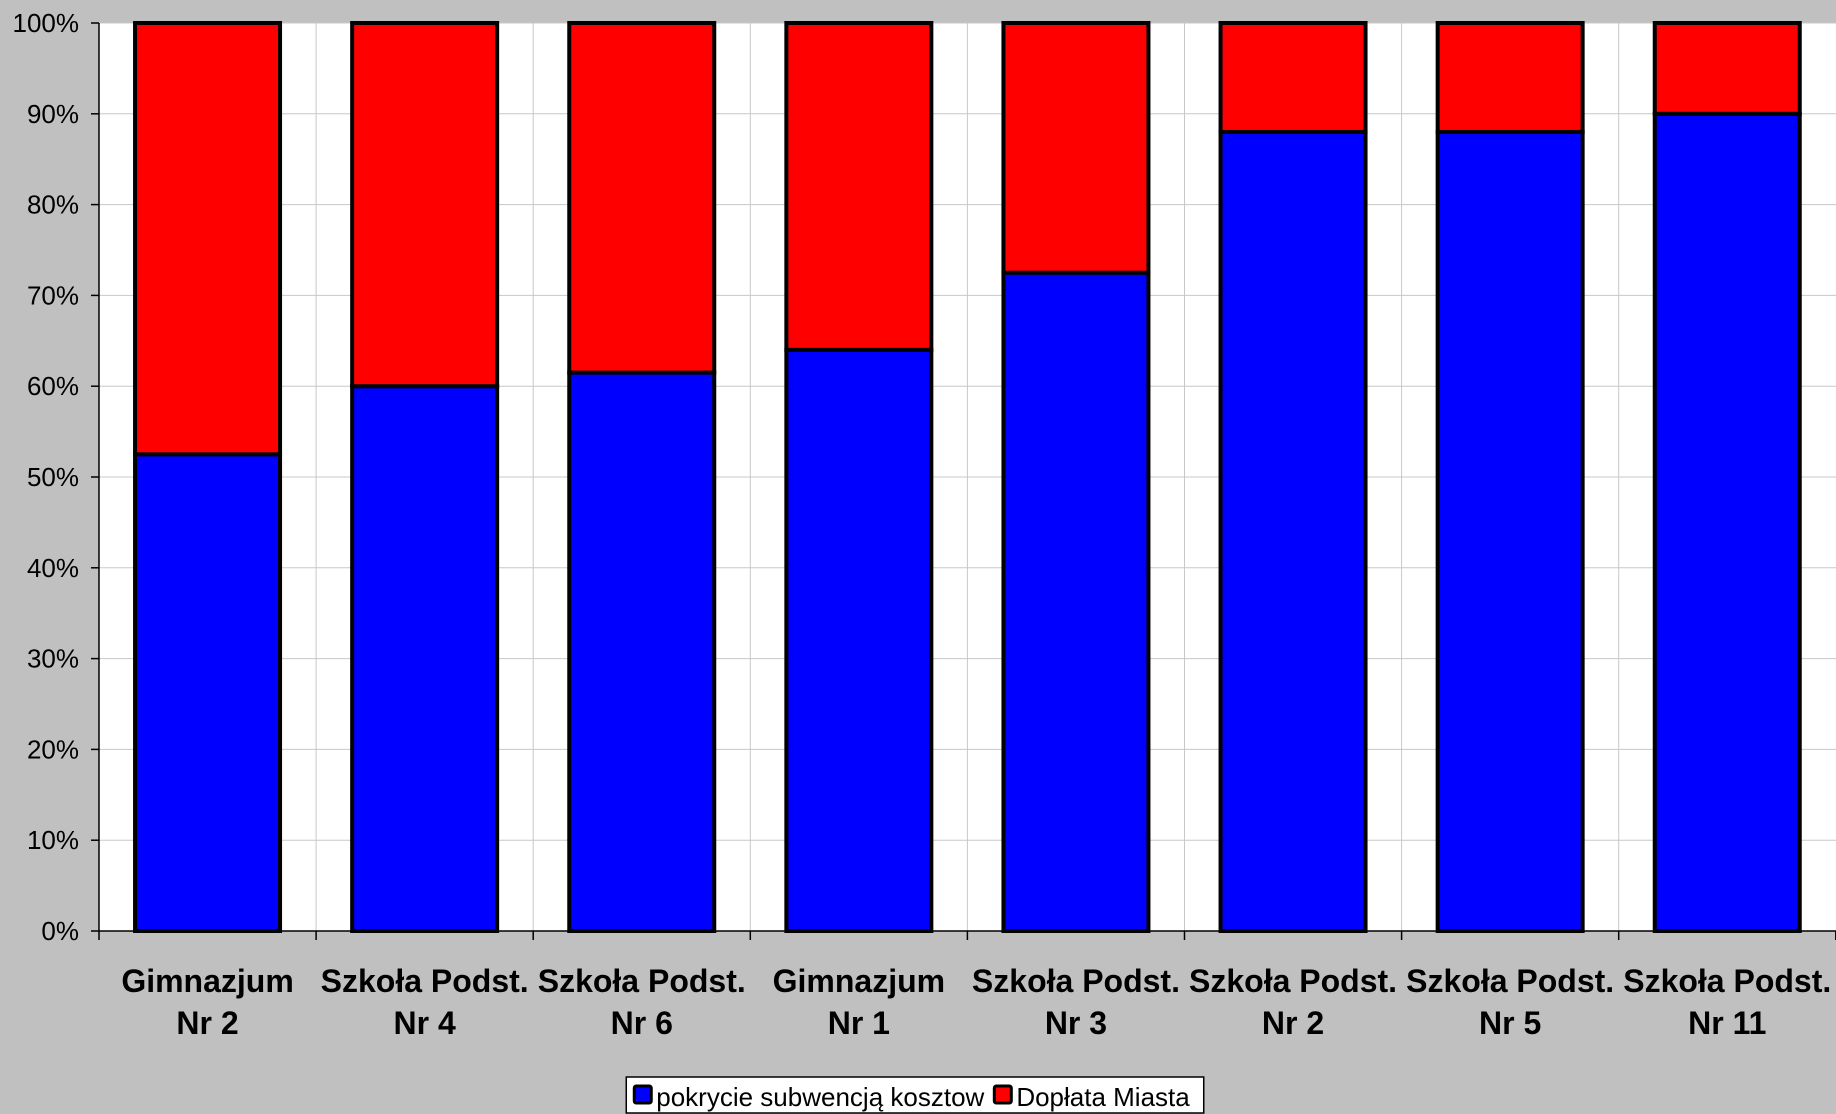  What do you see at coordinates (859, 1002) in the screenshot?
I see `x-category-label: Gimnazjum Nr 1` at bounding box center [859, 1002].